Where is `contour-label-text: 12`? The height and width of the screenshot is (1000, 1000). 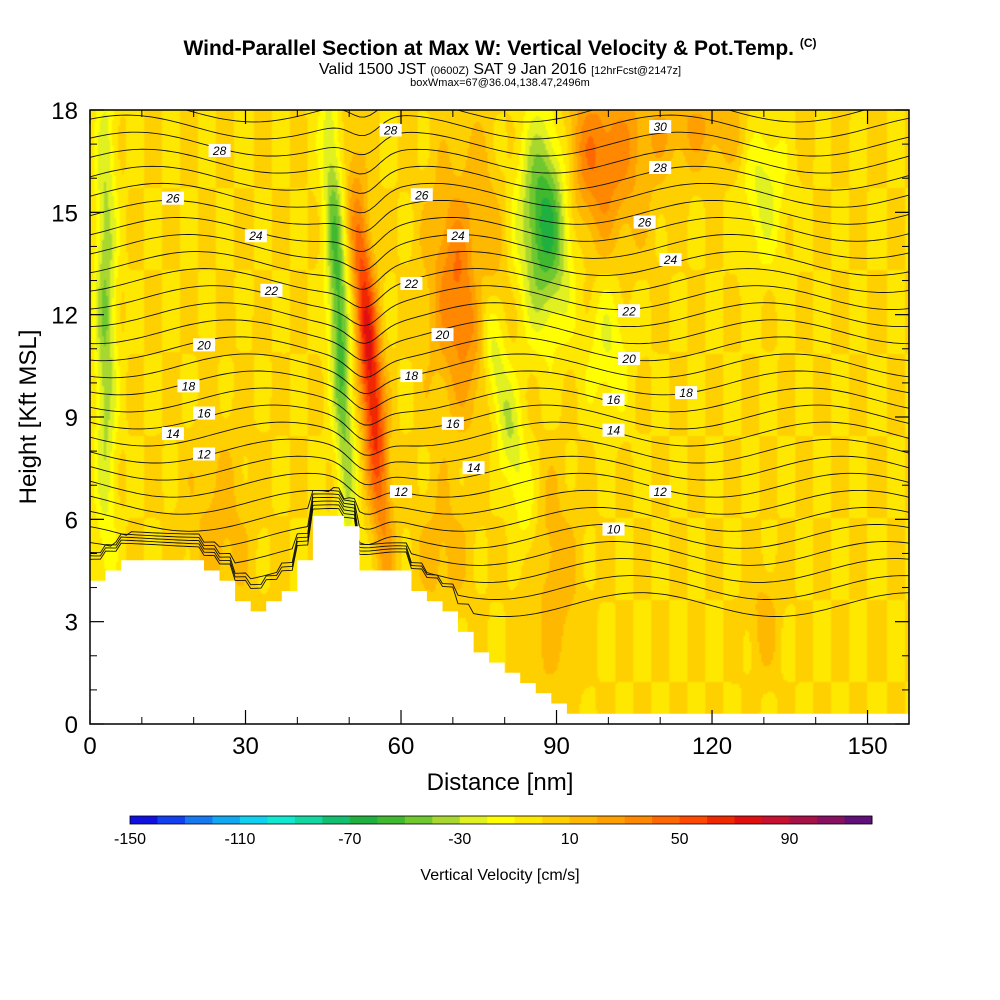
contour-label-text: 12 is located at coordinates (661, 492).